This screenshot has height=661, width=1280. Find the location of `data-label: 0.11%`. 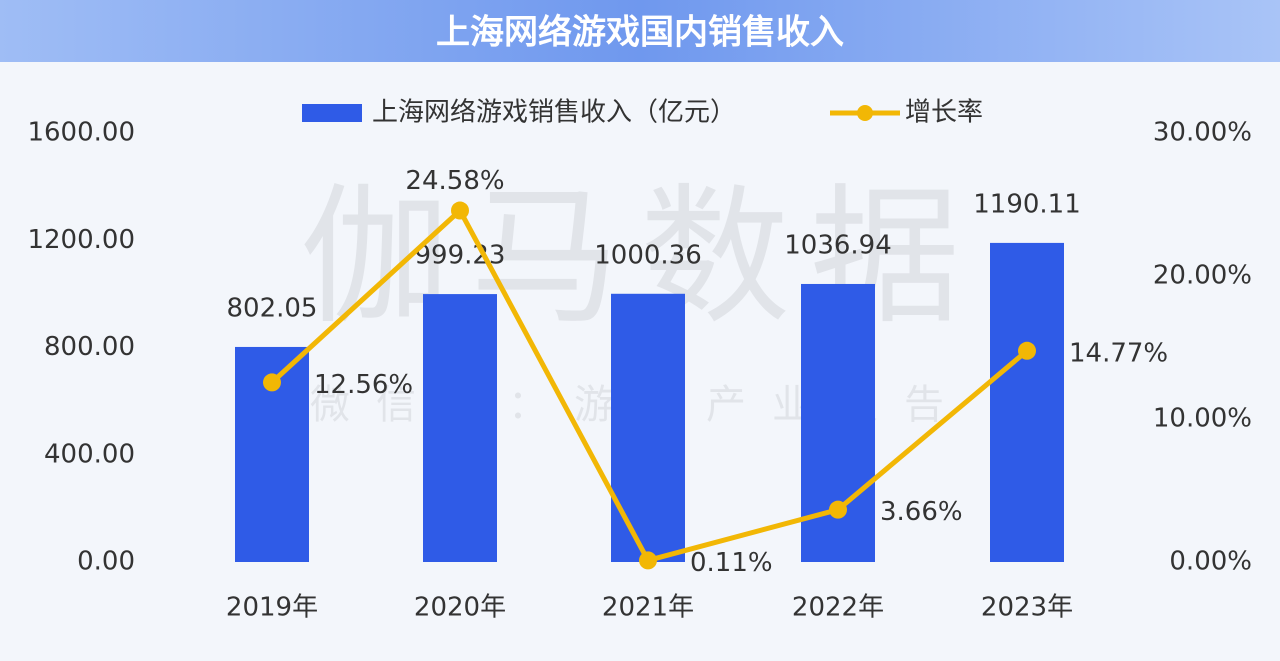

data-label: 0.11% is located at coordinates (731, 563).